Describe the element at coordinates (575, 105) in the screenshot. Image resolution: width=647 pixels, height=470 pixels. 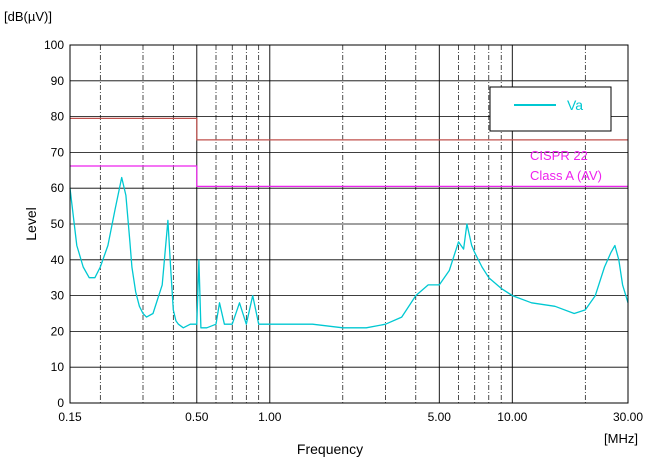
I see `legend-label-va: Va` at that location.